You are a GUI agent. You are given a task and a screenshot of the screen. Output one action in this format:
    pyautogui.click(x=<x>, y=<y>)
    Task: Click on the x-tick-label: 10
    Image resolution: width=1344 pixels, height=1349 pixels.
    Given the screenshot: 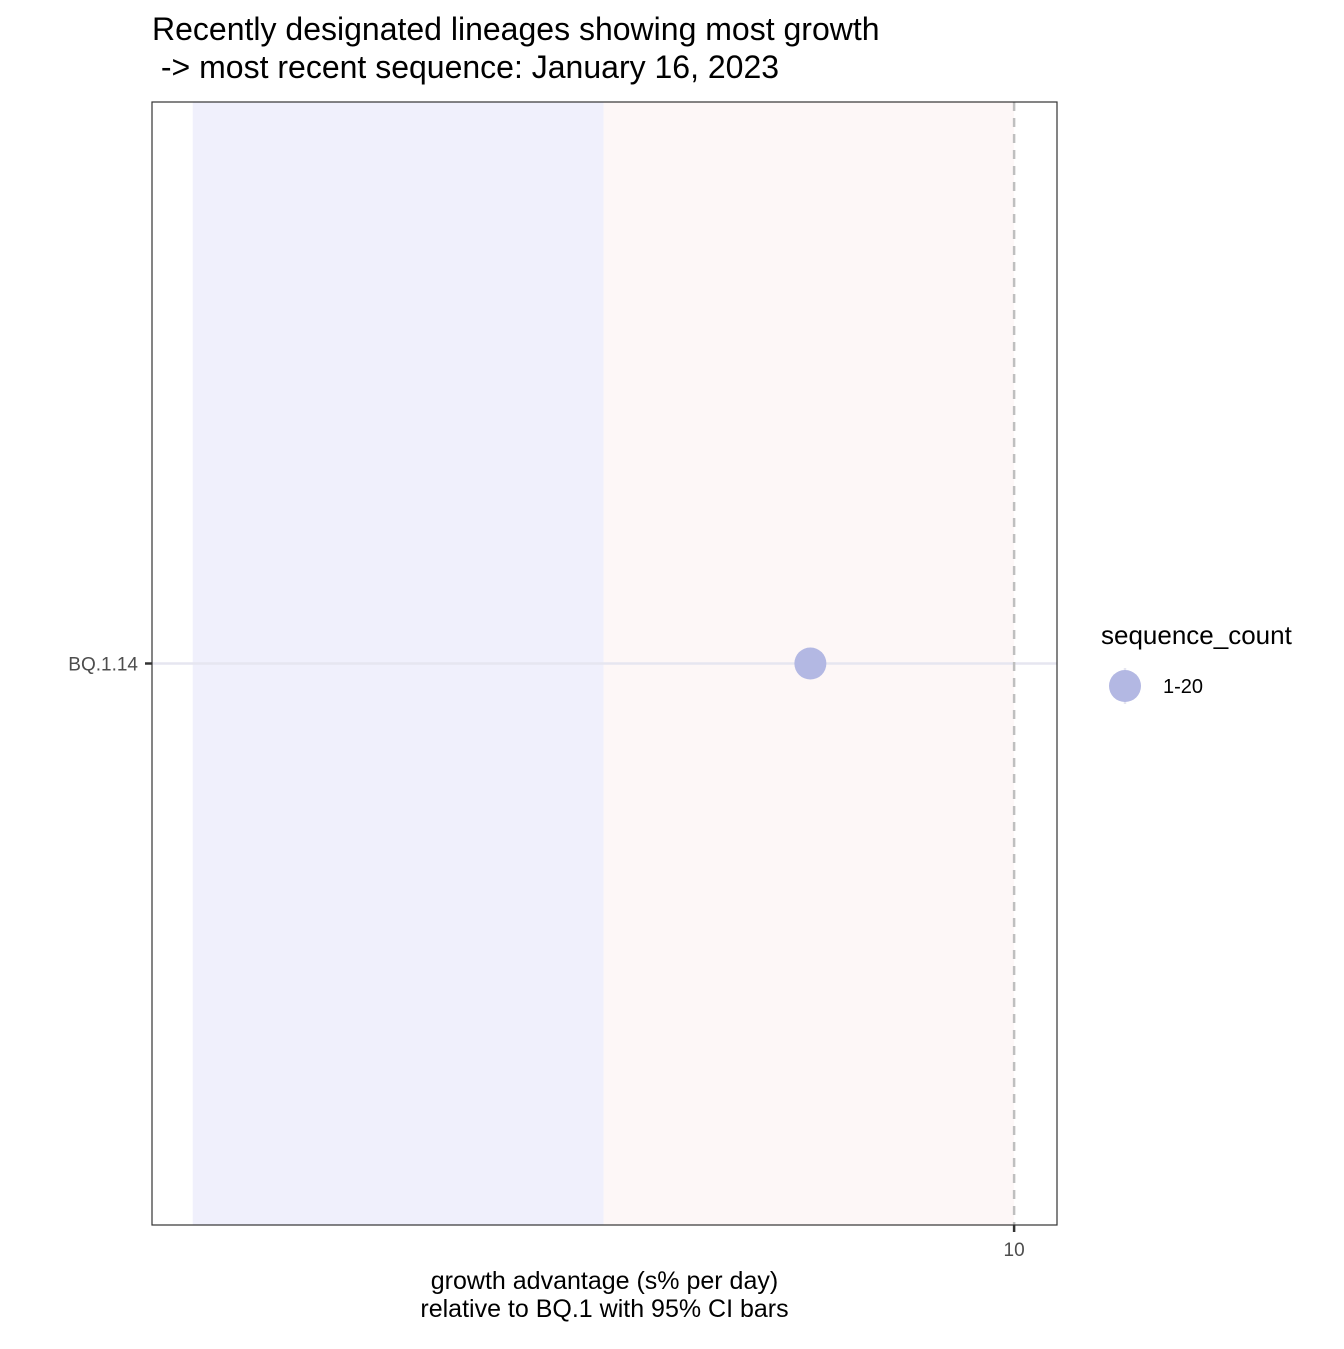 What is the action you would take?
    pyautogui.click(x=1014, y=1250)
    